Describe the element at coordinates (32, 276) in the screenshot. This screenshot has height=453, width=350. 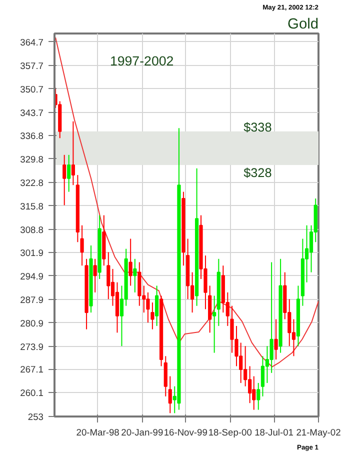
I see `y-tick-label: 294.9` at that location.